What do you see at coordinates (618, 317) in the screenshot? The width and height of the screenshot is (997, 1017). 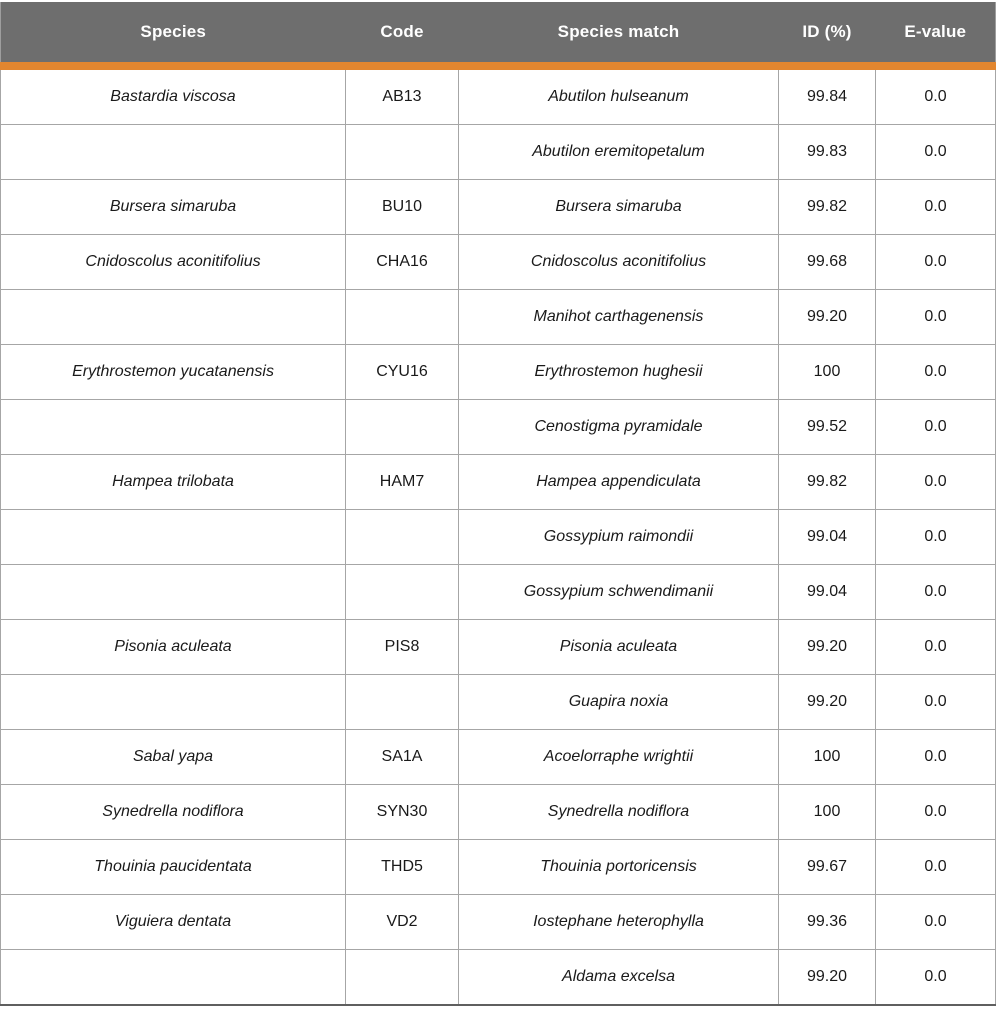 I see `species-match-cell: Manihot carthagenensis` at bounding box center [618, 317].